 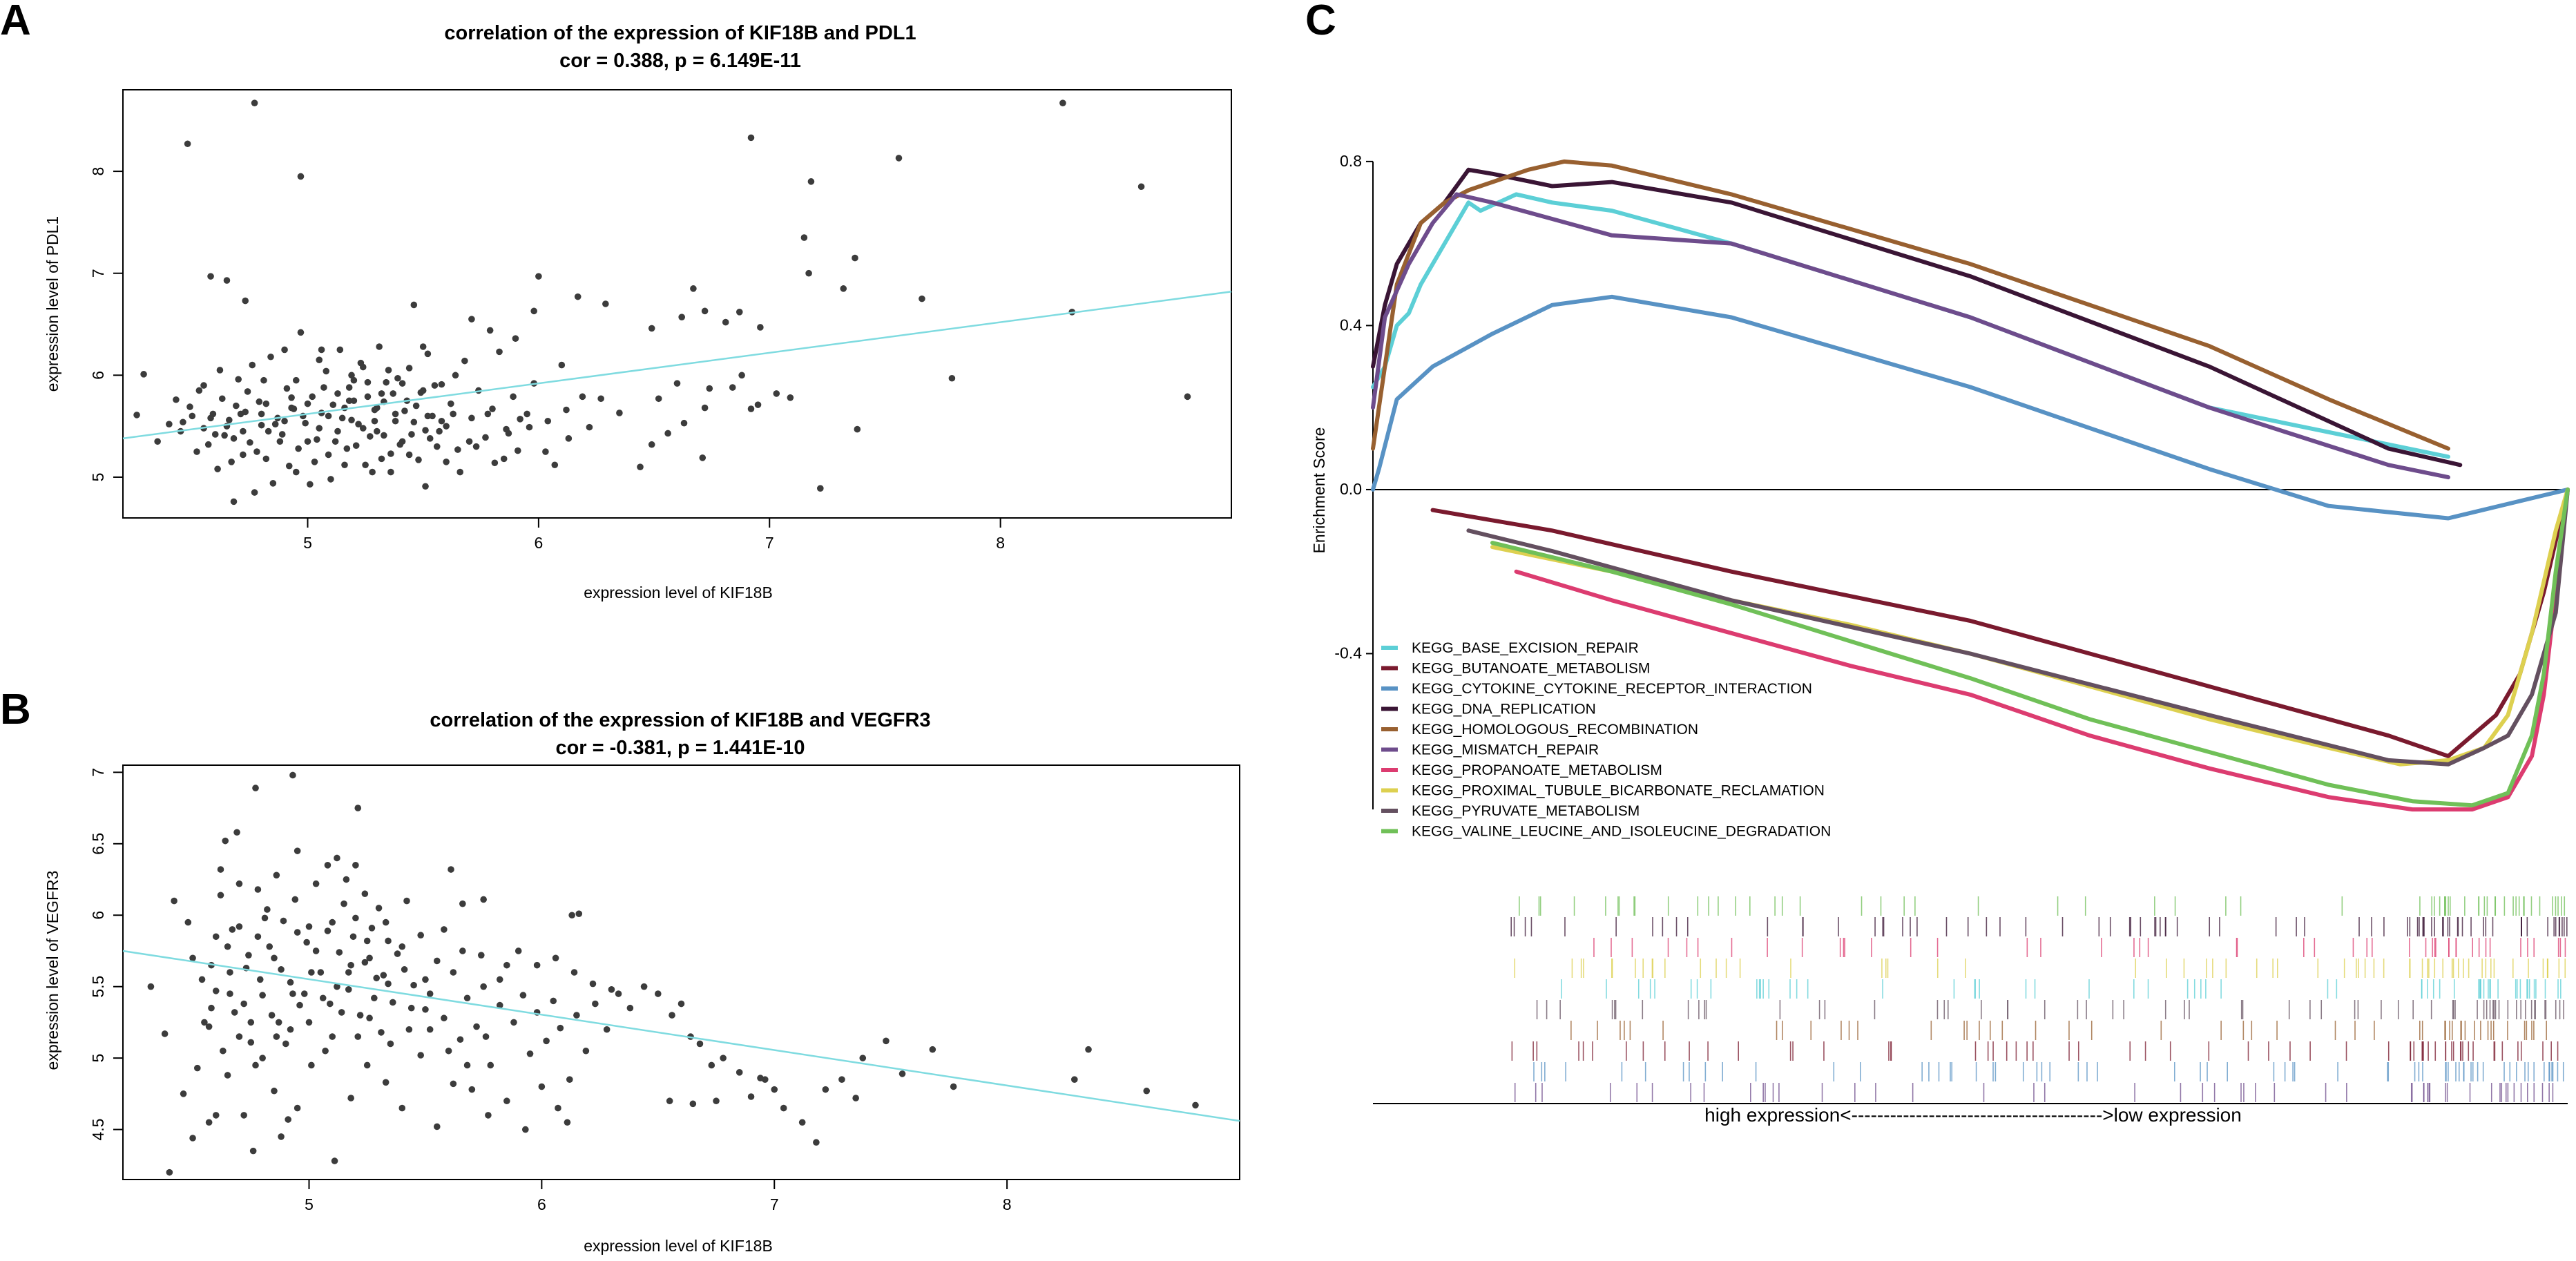 What do you see at coordinates (98, 375) in the screenshot?
I see `chart-a-ytick-label: 6` at bounding box center [98, 375].